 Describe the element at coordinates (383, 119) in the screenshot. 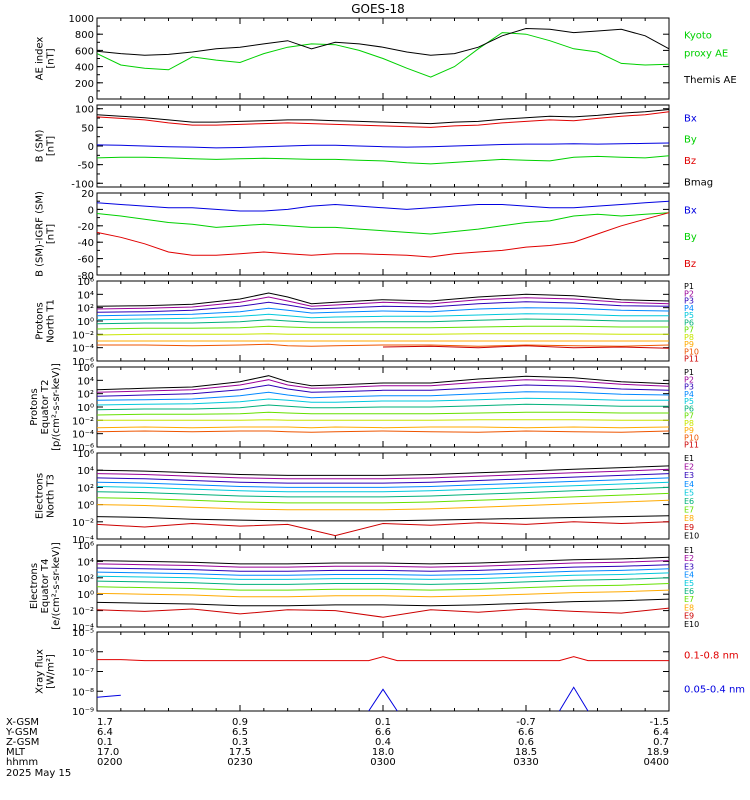

I see `series-line-bz` at that location.